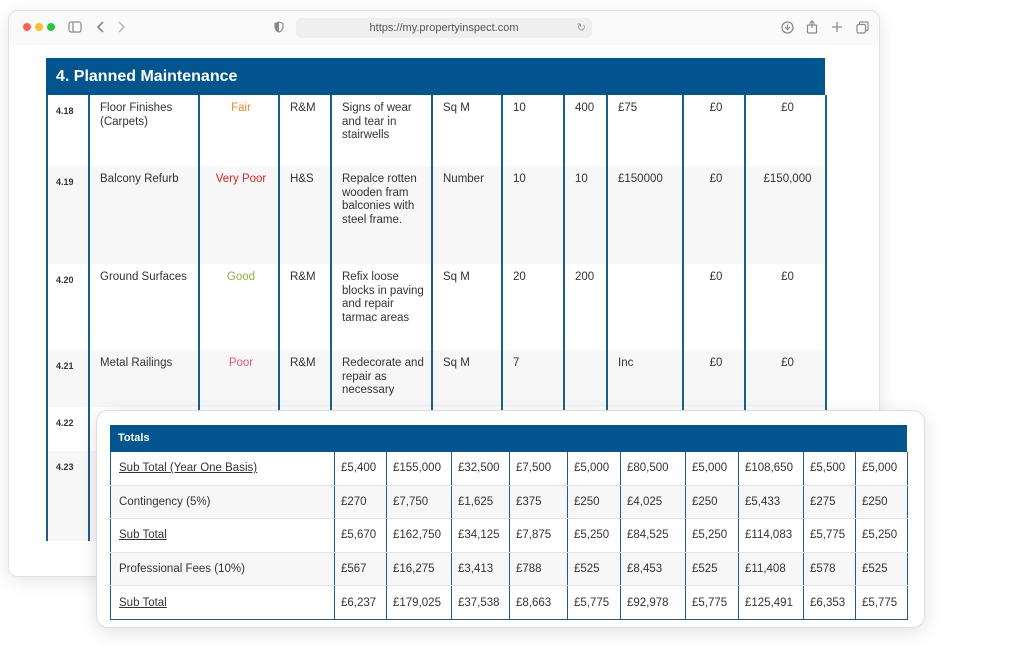 The width and height of the screenshot is (1024, 664). I want to click on totals-value-cell: £162,750, so click(419, 535).